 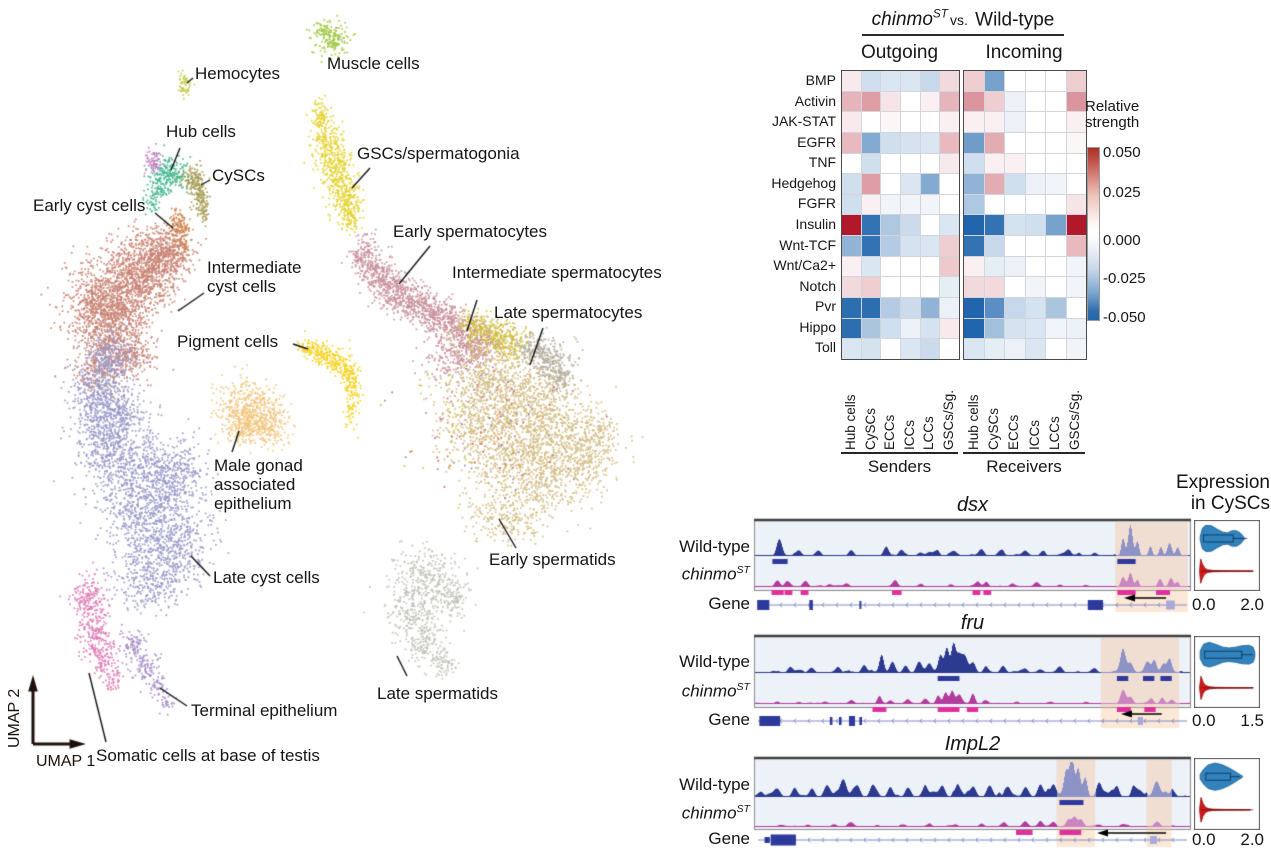 I want to click on heatmap-grid-outgoing, so click(x=900, y=215).